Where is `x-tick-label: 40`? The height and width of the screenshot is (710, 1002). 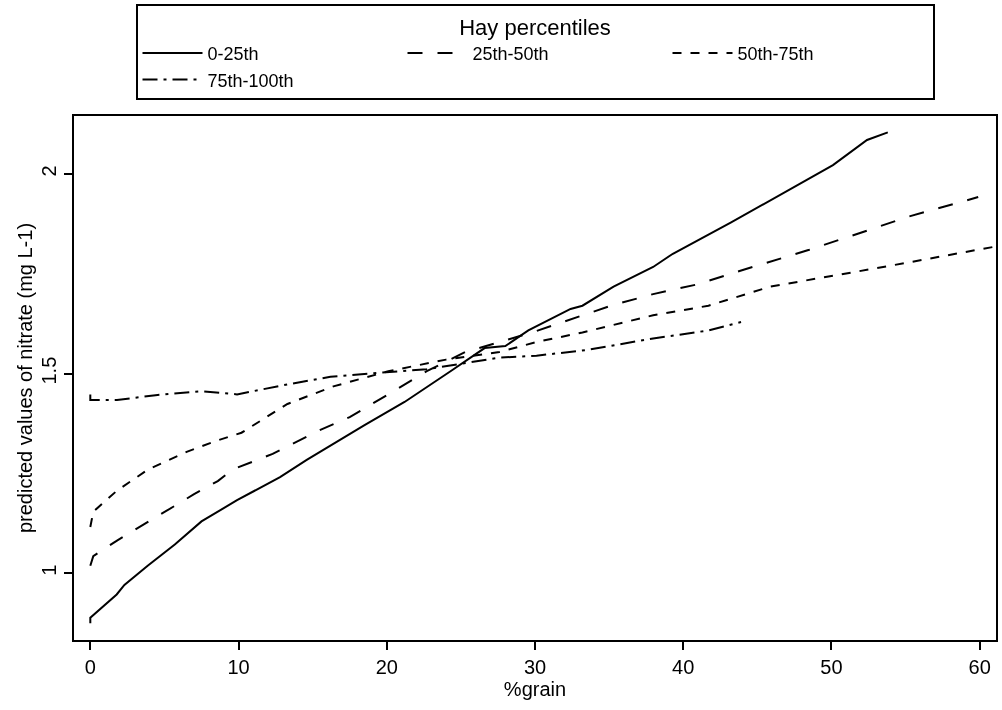 x-tick-label: 40 is located at coordinates (683, 667).